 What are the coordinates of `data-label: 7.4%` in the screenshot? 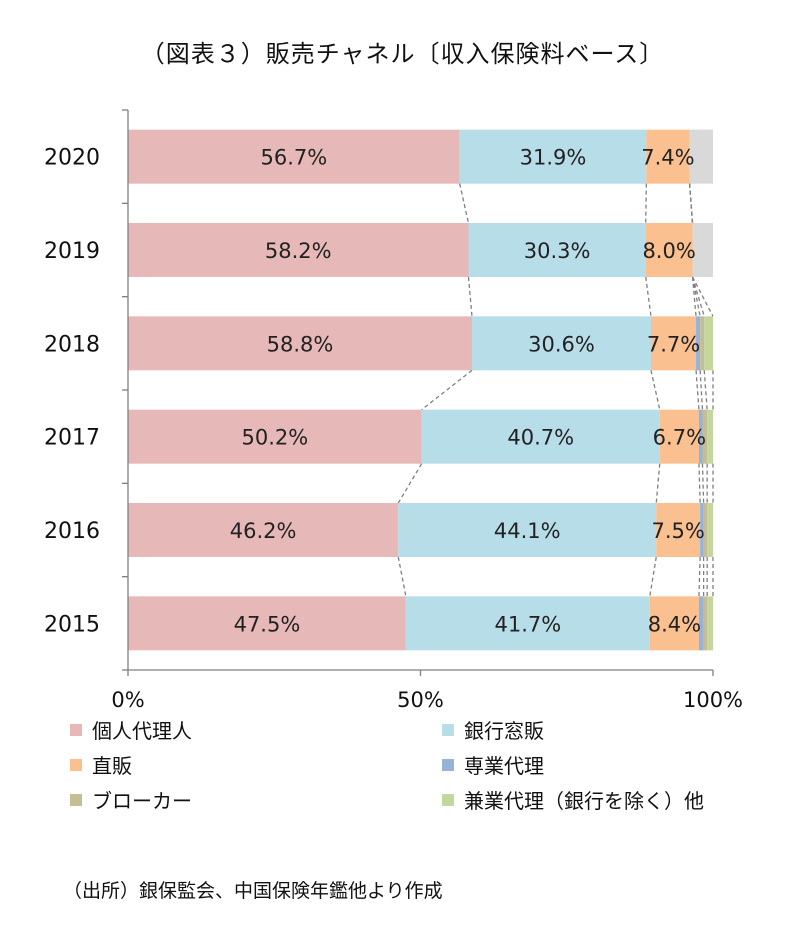 It's located at (667, 158).